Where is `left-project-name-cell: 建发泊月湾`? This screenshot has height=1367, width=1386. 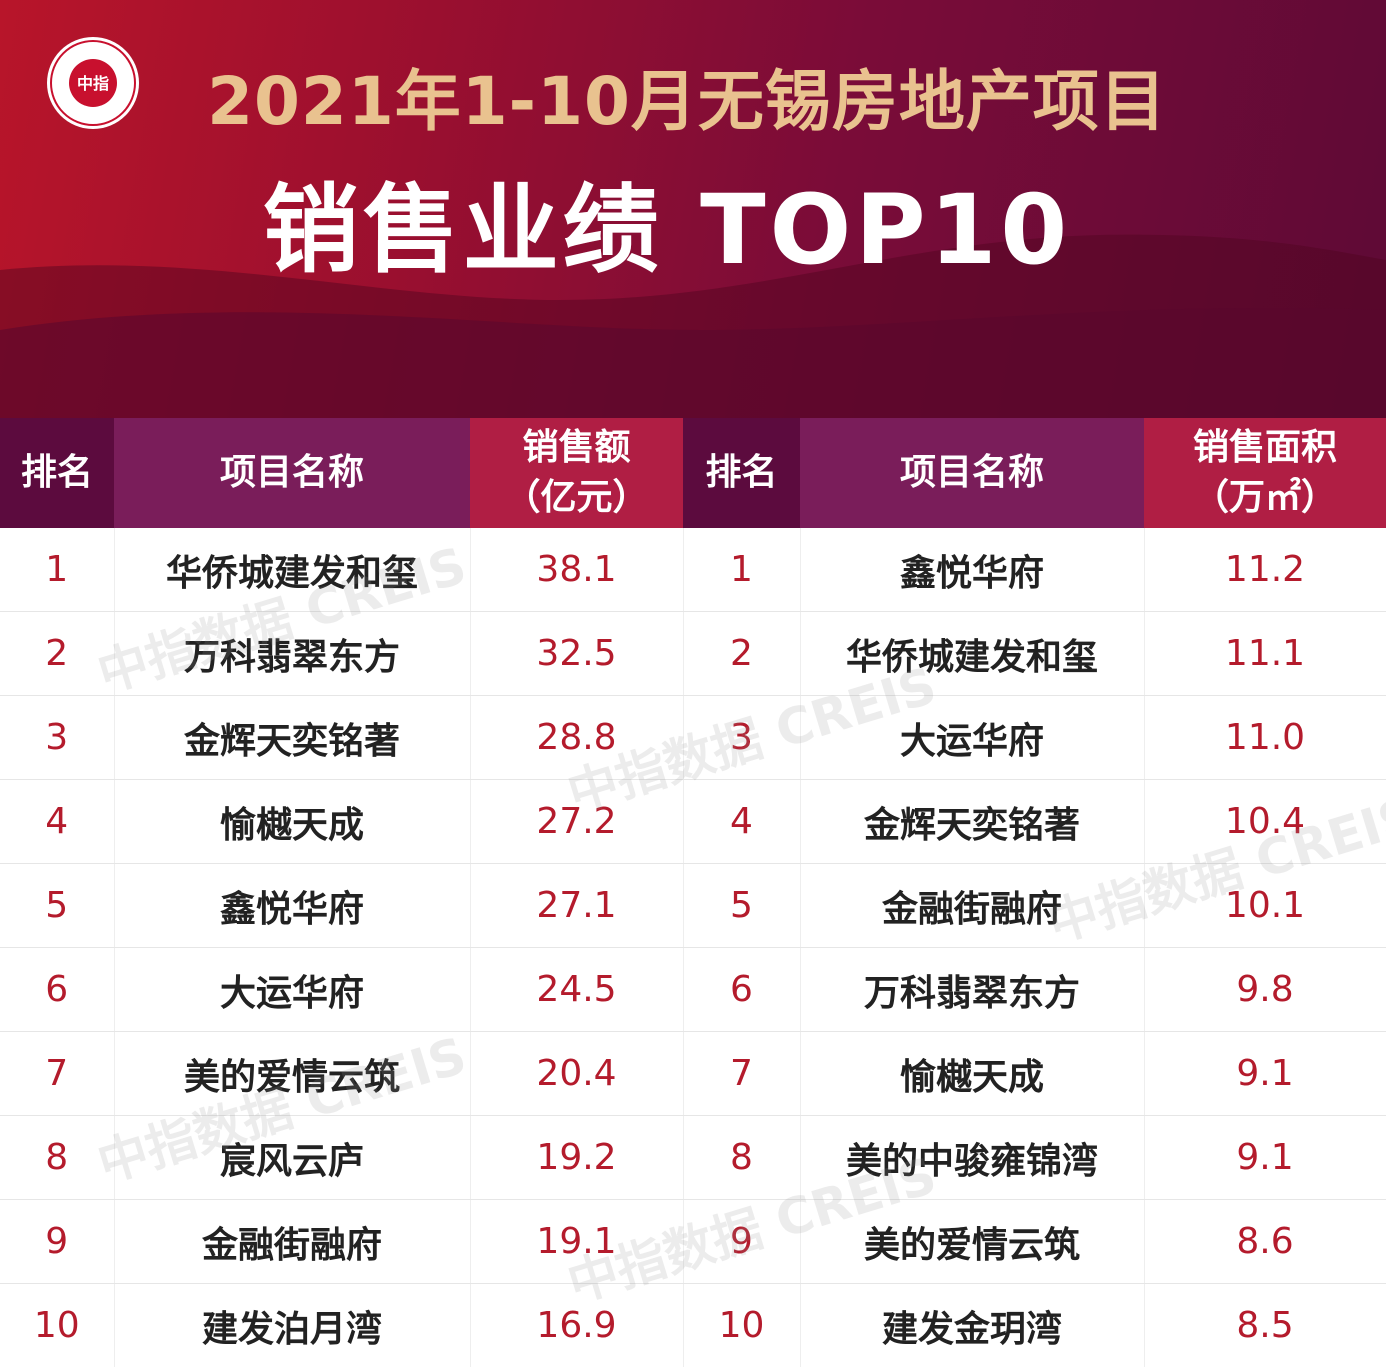 left-project-name-cell: 建发泊月湾 is located at coordinates (292, 1325).